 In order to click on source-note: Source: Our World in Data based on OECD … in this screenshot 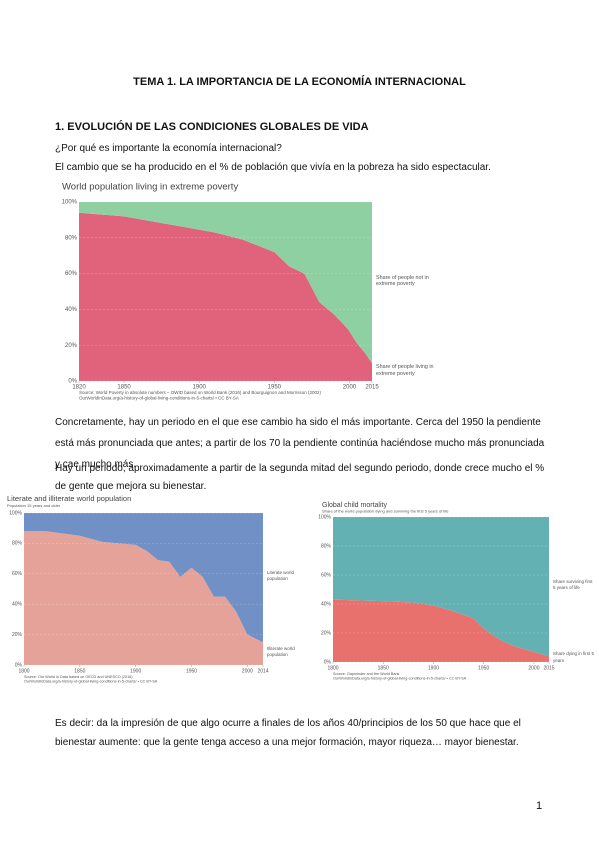, I will do `click(78, 677)`.